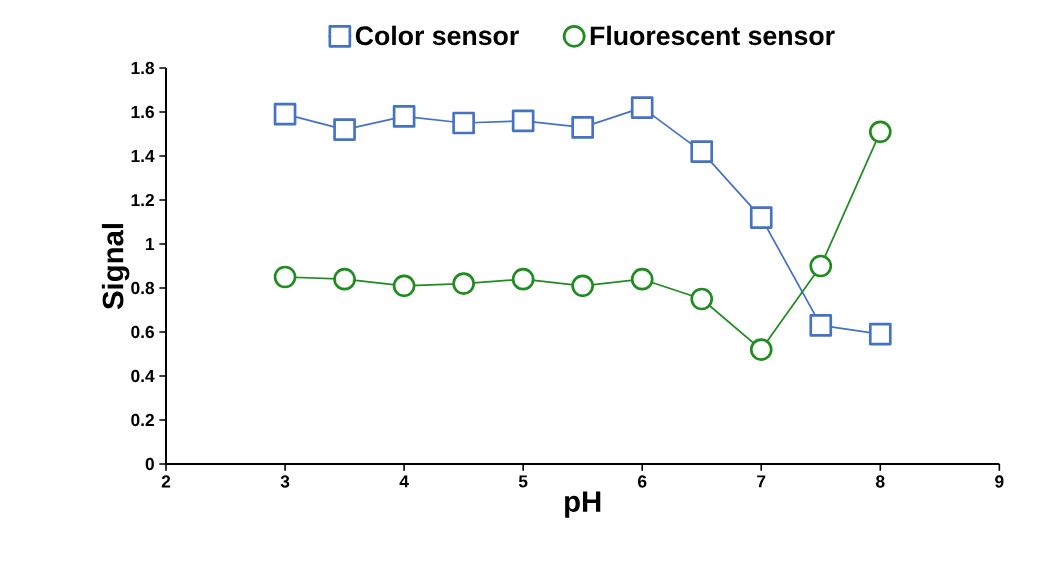  What do you see at coordinates (143, 68) in the screenshot?
I see `y-tick-label: 1.8` at bounding box center [143, 68].